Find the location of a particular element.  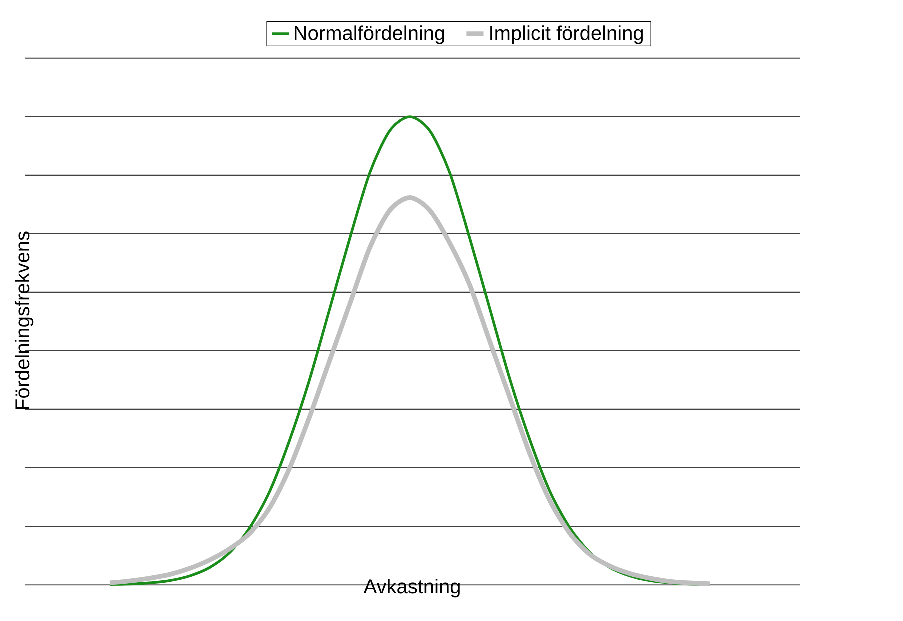

legend-label: Implicit fördelning is located at coordinates (567, 35).